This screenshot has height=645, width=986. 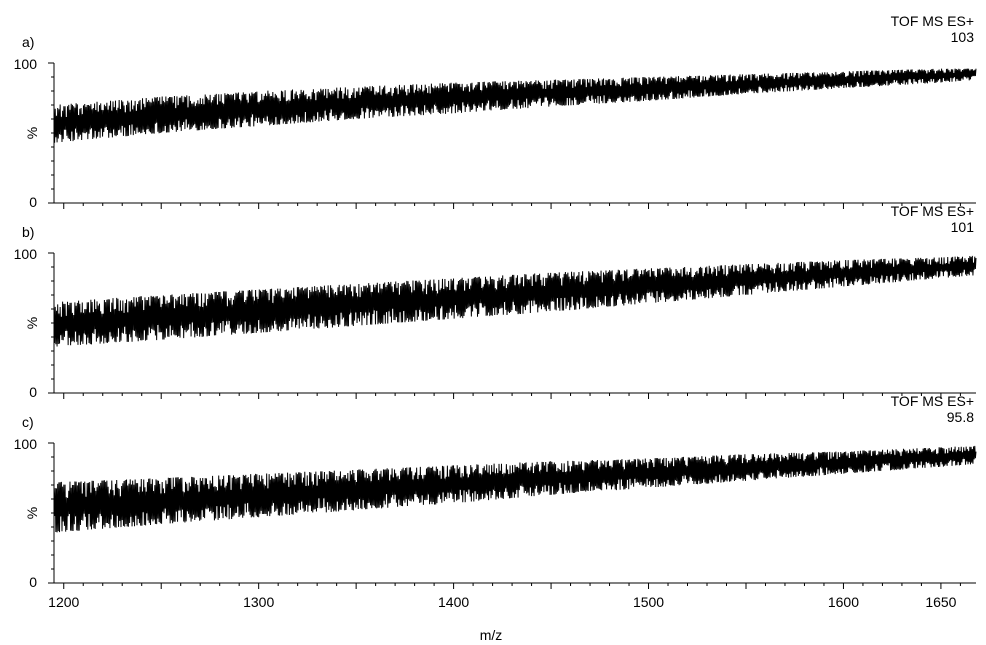 What do you see at coordinates (963, 37) in the screenshot?
I see `max-intensity-label: 103` at bounding box center [963, 37].